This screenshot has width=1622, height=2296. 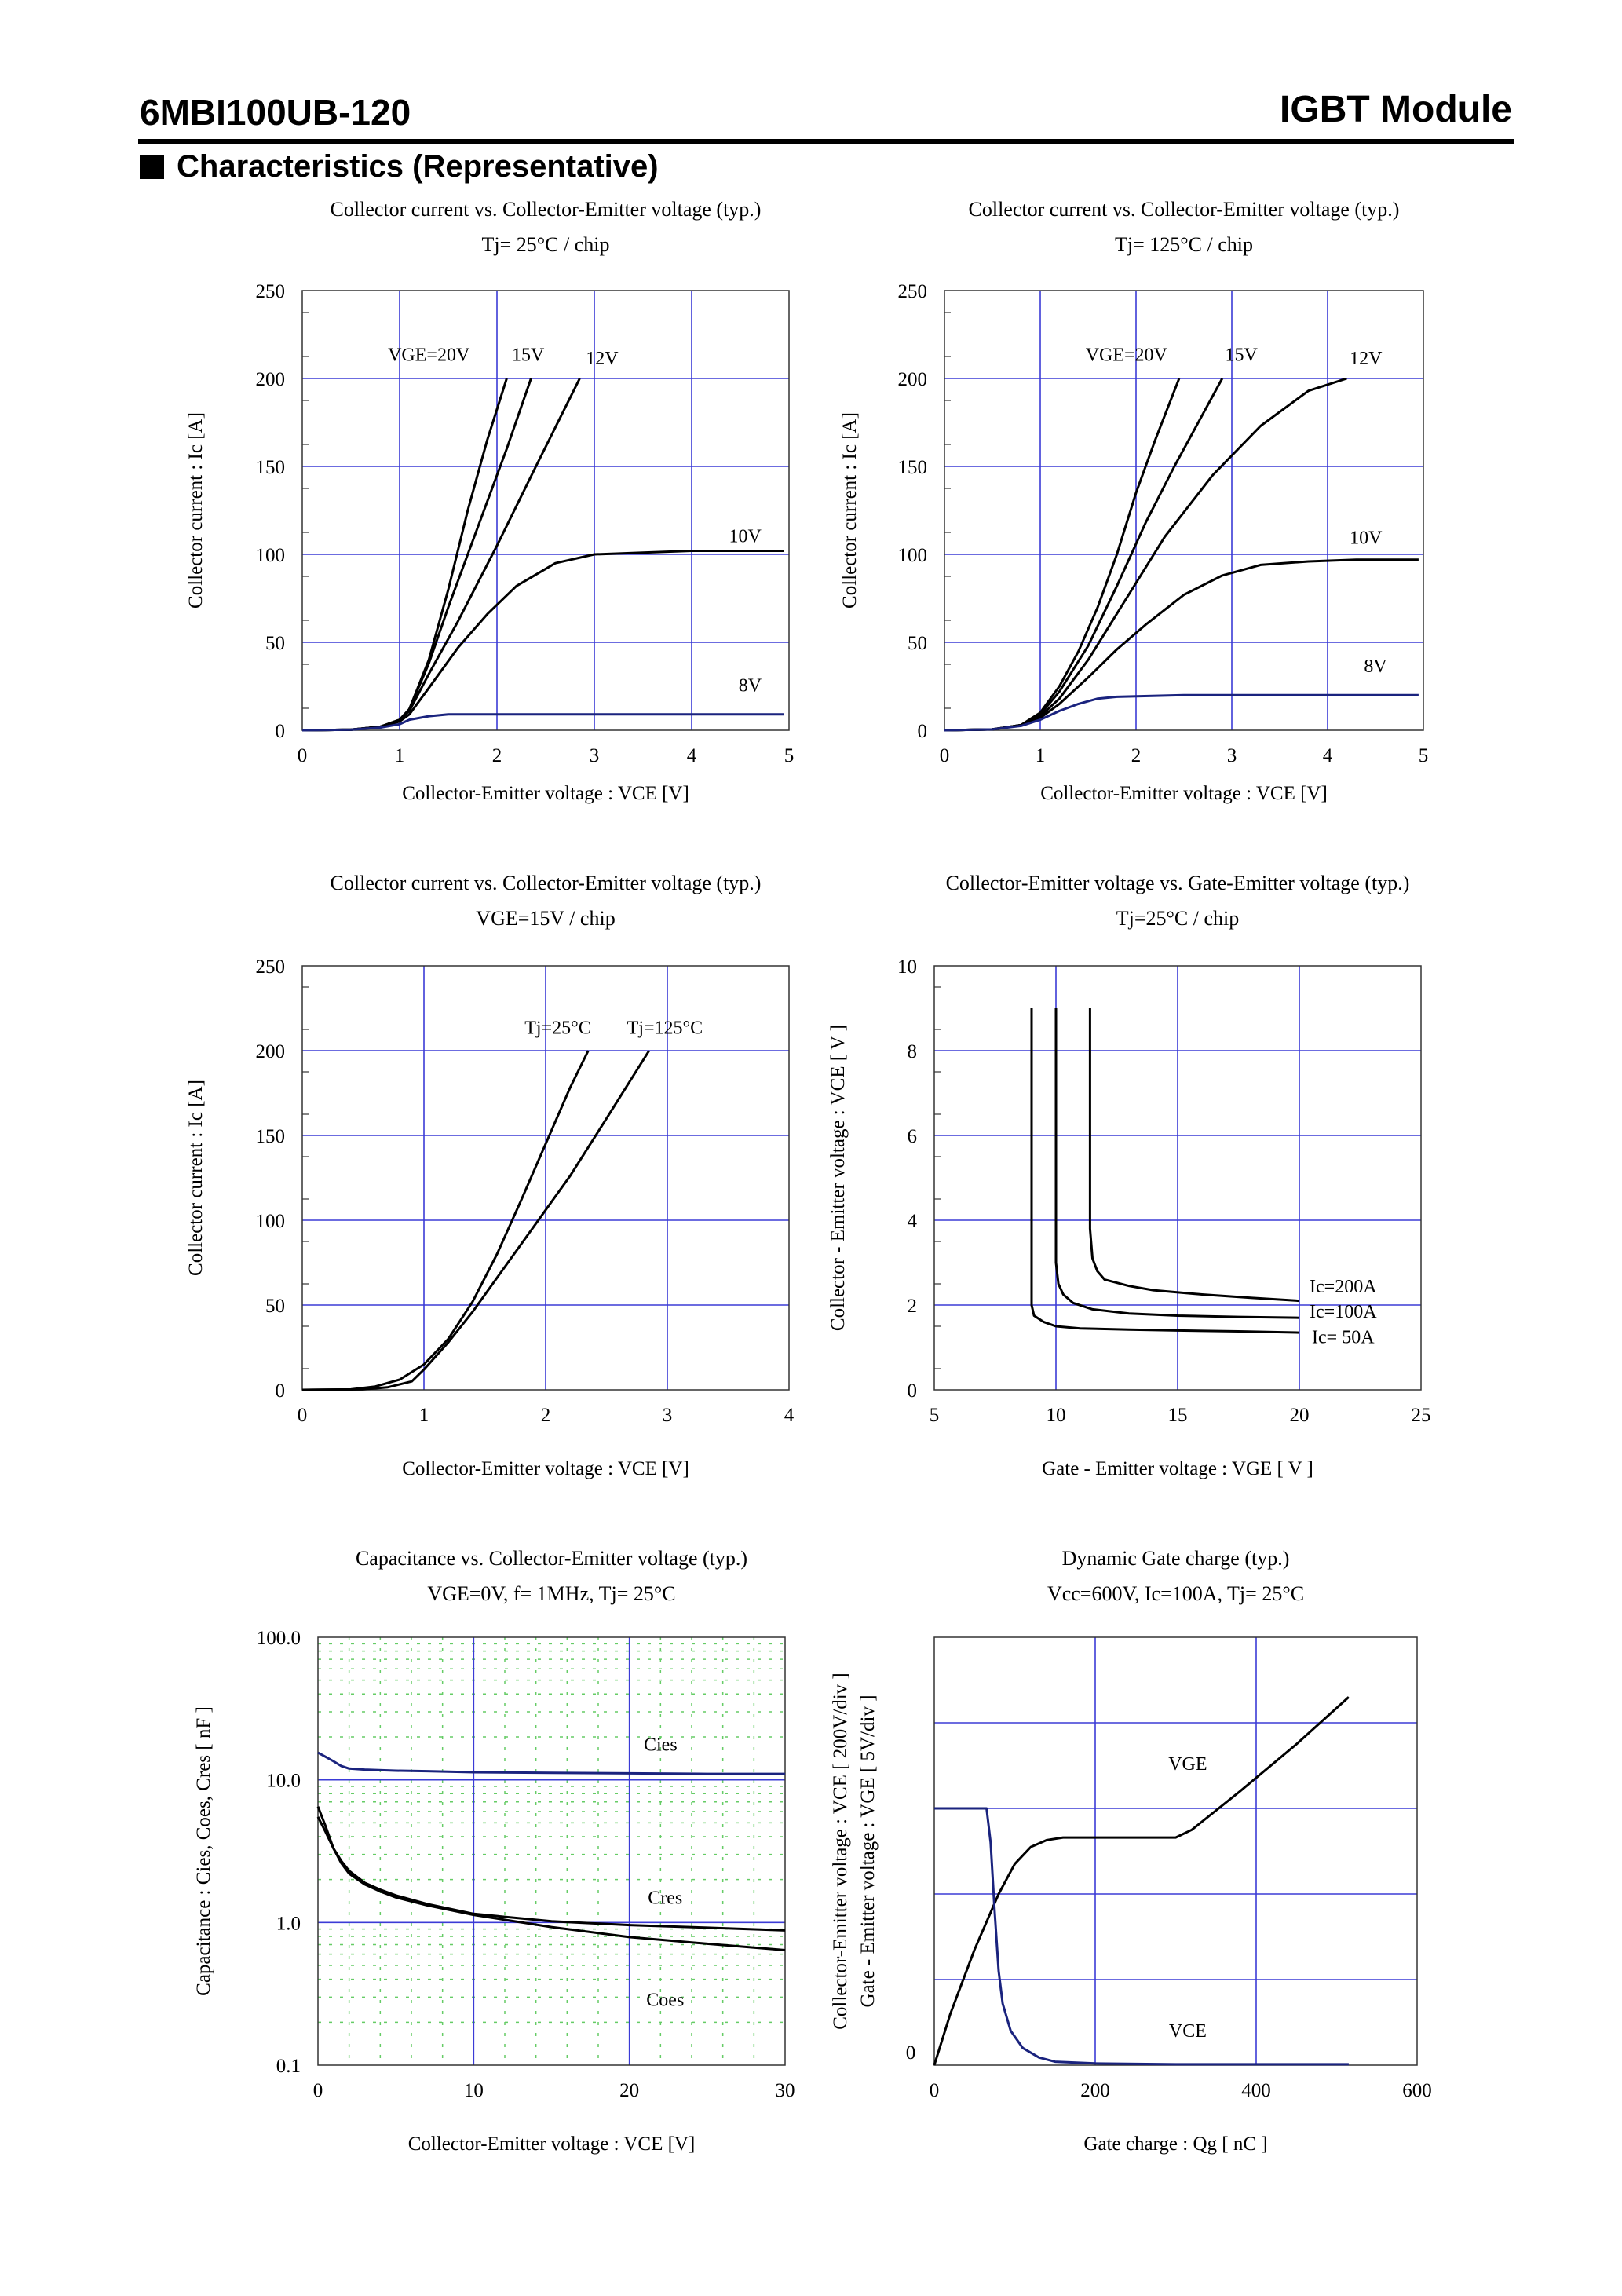 What do you see at coordinates (1188, 2032) in the screenshot?
I see `series-label: VCE` at bounding box center [1188, 2032].